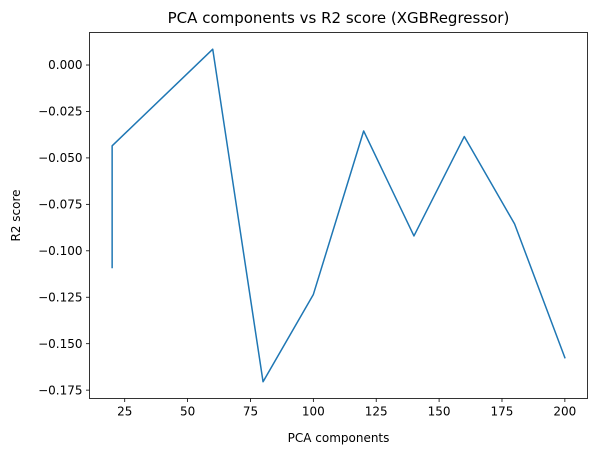 The height and width of the screenshot is (455, 596). What do you see at coordinates (65, 65) in the screenshot?
I see `y-tick-label: 0.000` at bounding box center [65, 65].